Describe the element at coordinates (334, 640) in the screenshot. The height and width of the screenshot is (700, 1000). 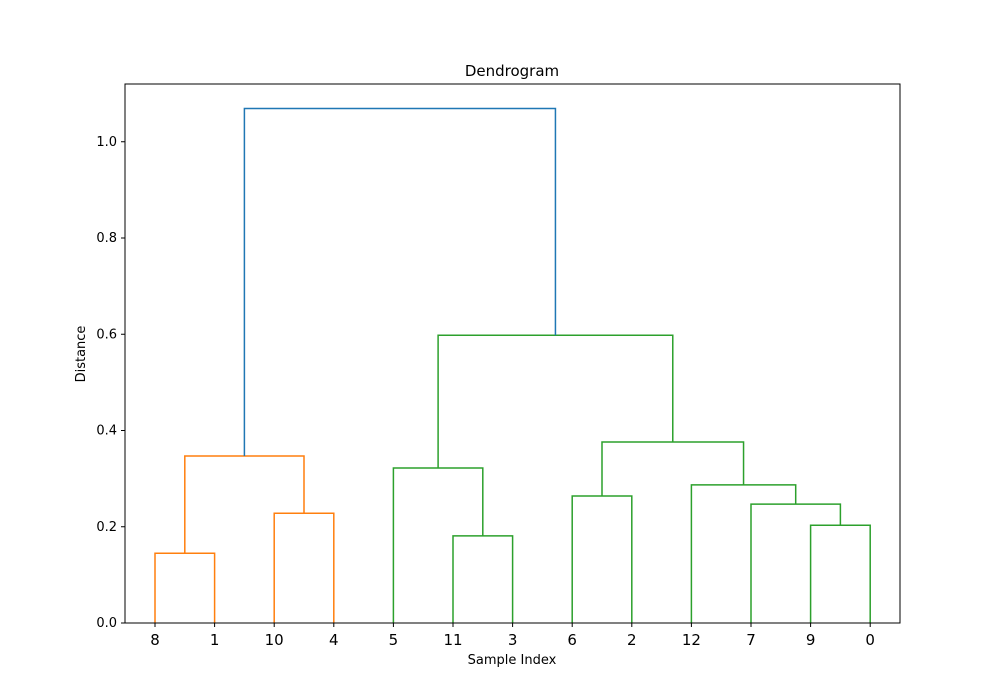
I see `x-tick-label: 4` at that location.